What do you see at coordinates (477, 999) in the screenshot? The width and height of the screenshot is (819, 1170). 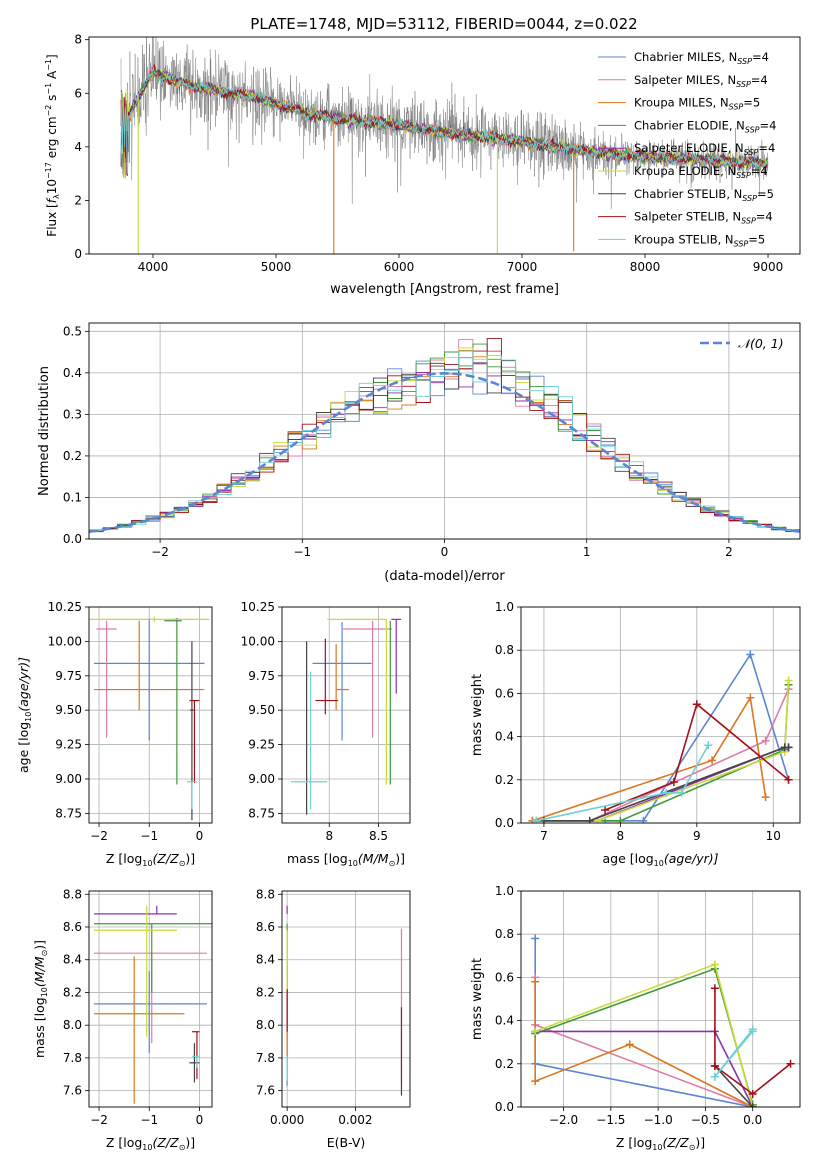 I see `y-axis-label: mass weight` at bounding box center [477, 999].